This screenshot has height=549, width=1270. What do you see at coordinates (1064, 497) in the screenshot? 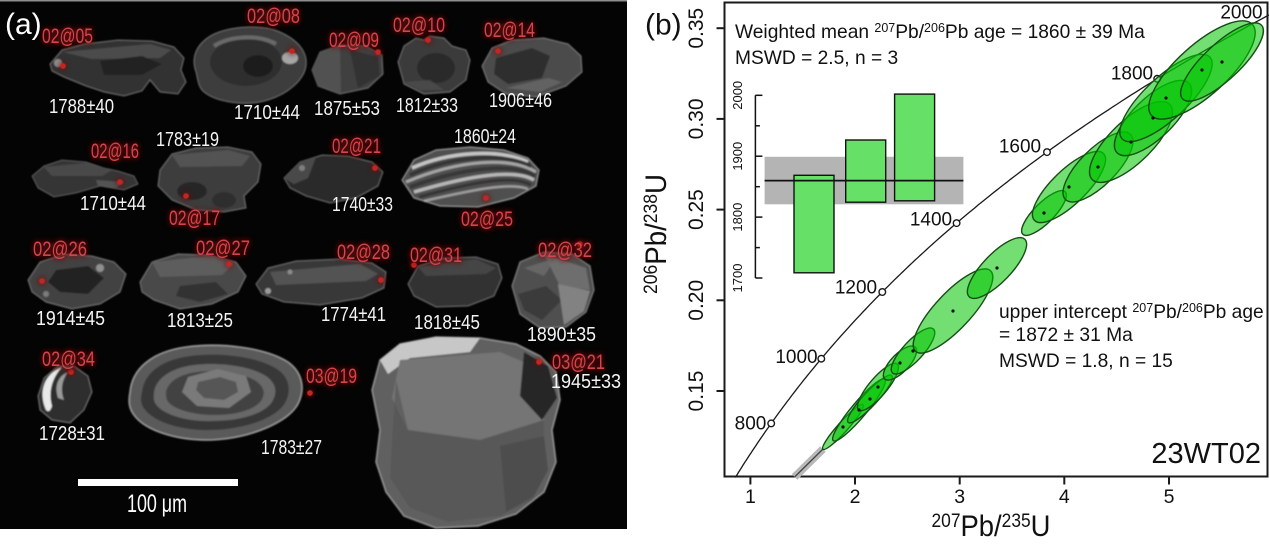
I see `svg-text: 4` at bounding box center [1064, 497].